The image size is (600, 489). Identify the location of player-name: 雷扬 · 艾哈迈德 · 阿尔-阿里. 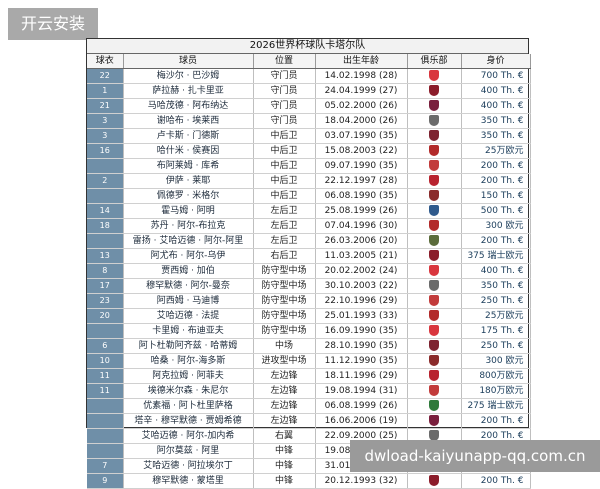
(188, 241).